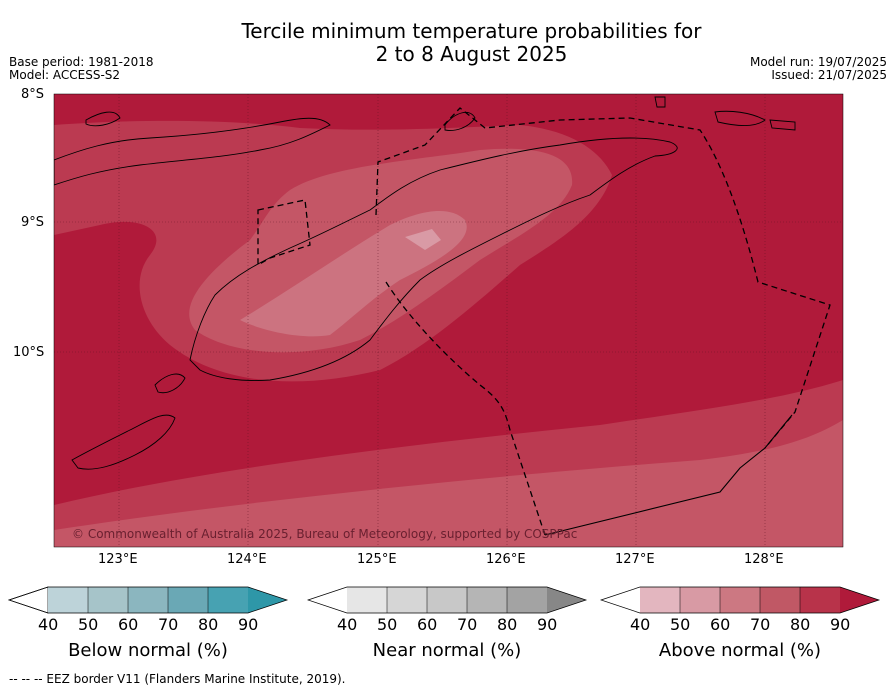 The width and height of the screenshot is (896, 690). I want to click on cb-above-arrow-right, so click(859, 600).